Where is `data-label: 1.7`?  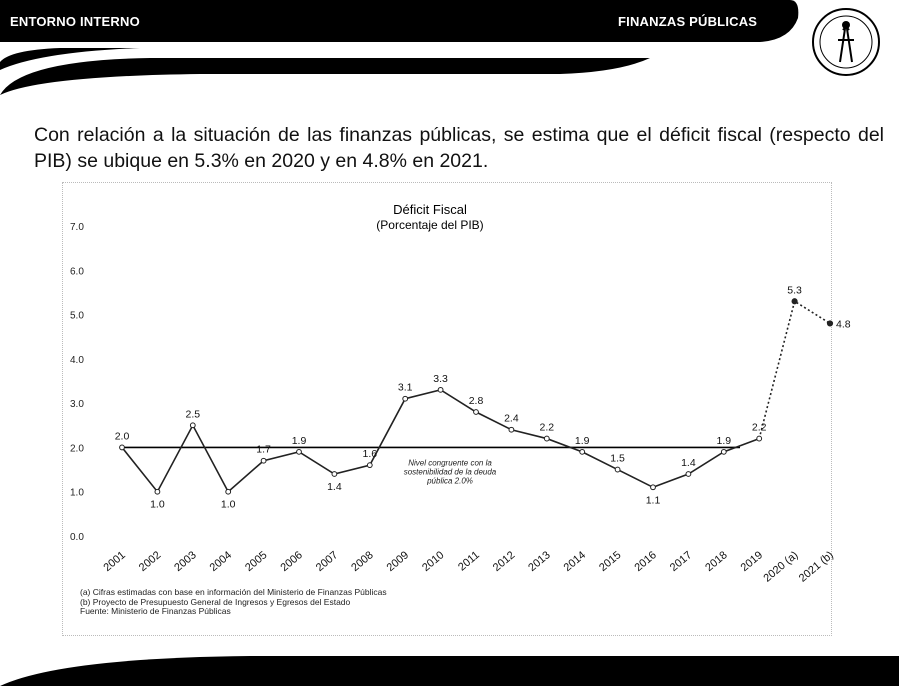
data-label: 1.7 is located at coordinates (263, 450).